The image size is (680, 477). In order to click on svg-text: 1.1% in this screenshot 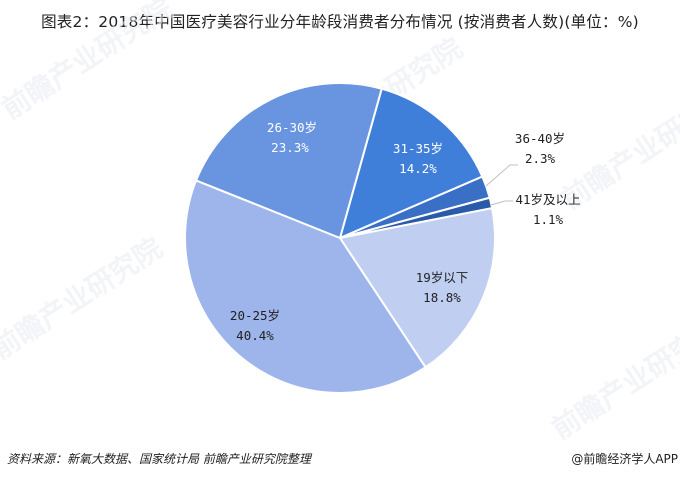, I will do `click(548, 219)`.